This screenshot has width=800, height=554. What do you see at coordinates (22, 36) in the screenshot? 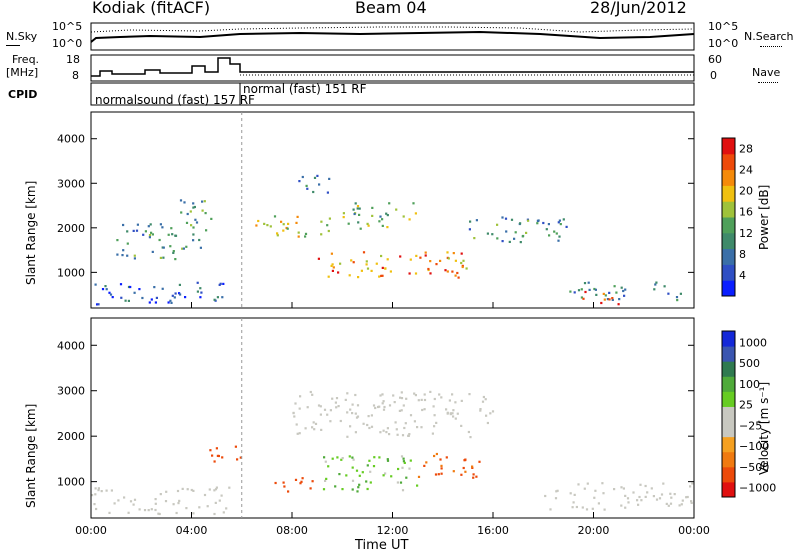
I see `nsky-label: N.Sky` at bounding box center [22, 36].